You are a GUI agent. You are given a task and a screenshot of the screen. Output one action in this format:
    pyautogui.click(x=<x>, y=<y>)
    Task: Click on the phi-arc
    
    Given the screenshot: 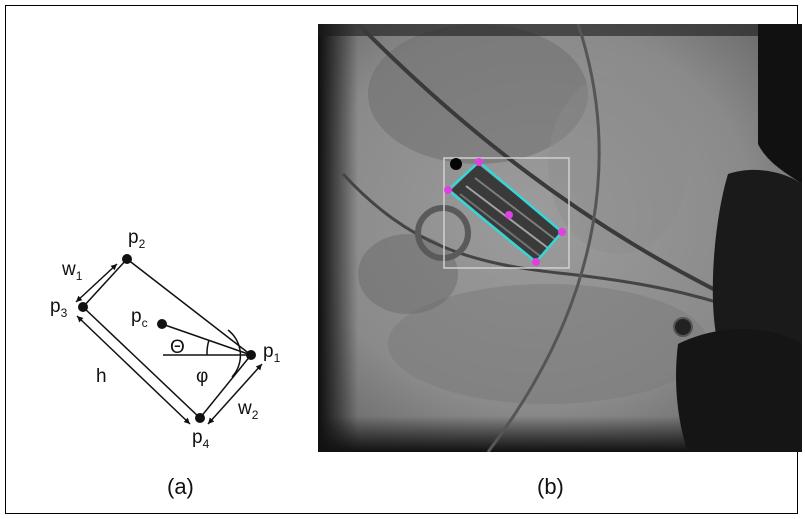 What is the action you would take?
    pyautogui.click(x=234, y=353)
    